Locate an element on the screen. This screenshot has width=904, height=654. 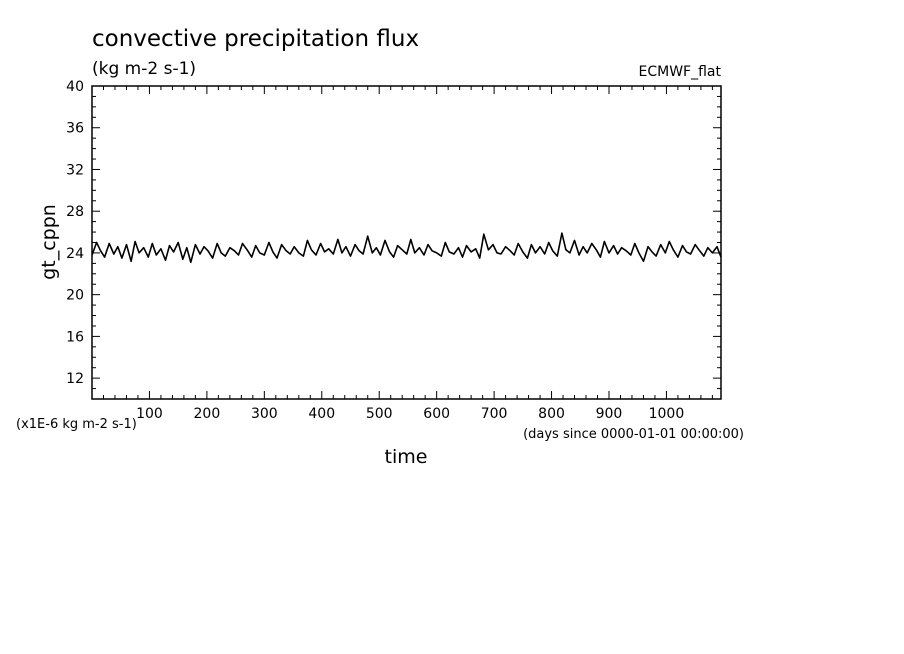
x-tick-label: 900 is located at coordinates (609, 414).